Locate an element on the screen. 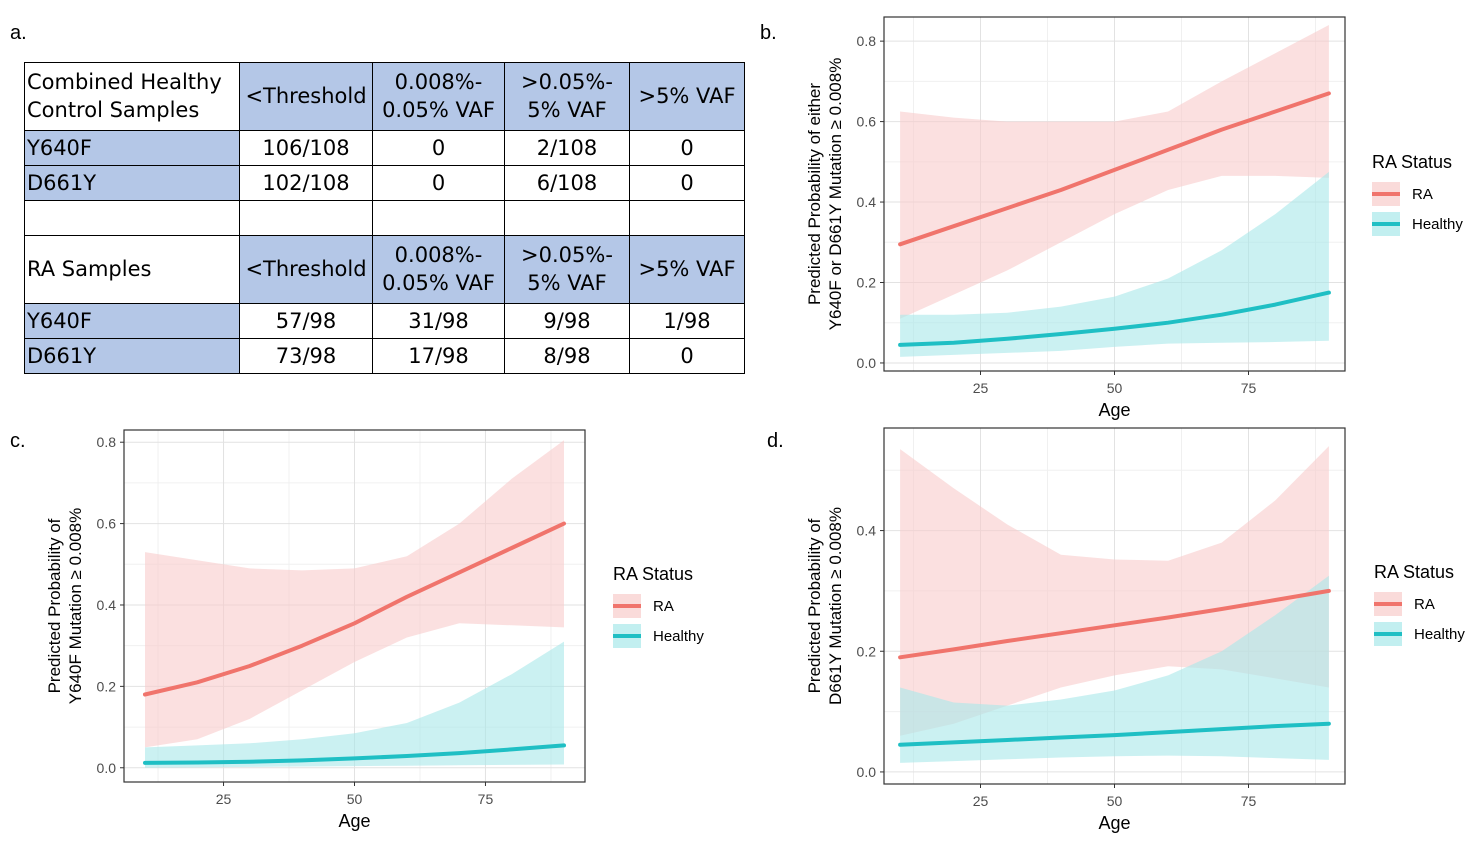 This screenshot has height=848, width=1476. table-cell: 2/108 is located at coordinates (567, 148).